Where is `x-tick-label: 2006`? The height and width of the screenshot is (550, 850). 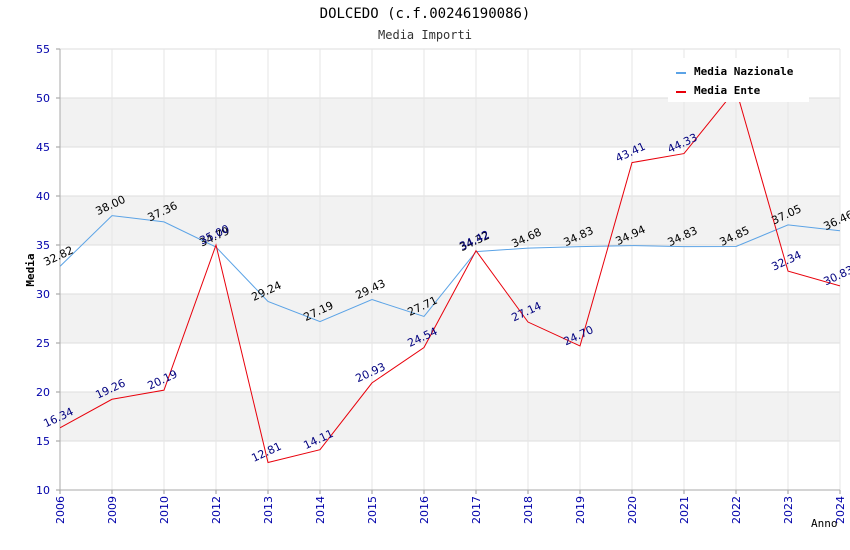 x-tick-label: 2006 is located at coordinates (60, 510).